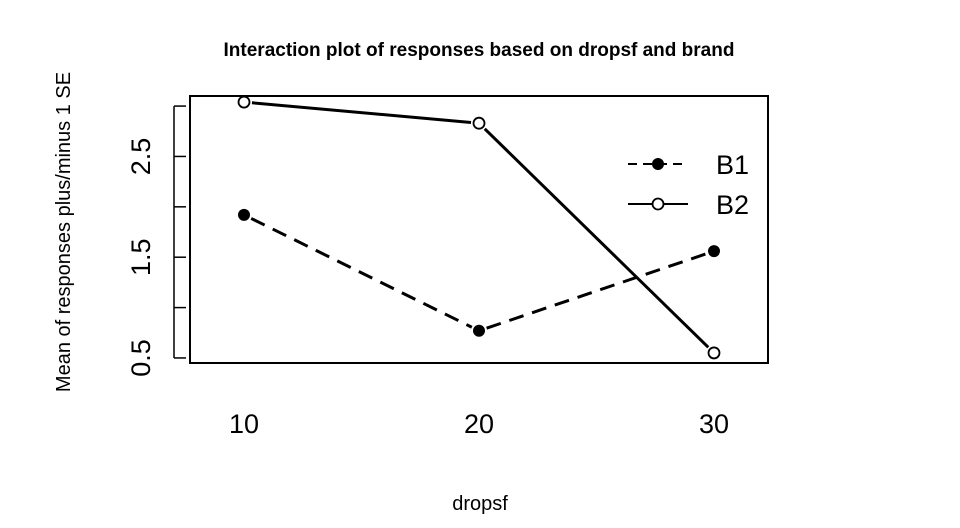 This screenshot has width=960, height=528. What do you see at coordinates (732, 205) in the screenshot?
I see `legend-label-B2: B2` at bounding box center [732, 205].